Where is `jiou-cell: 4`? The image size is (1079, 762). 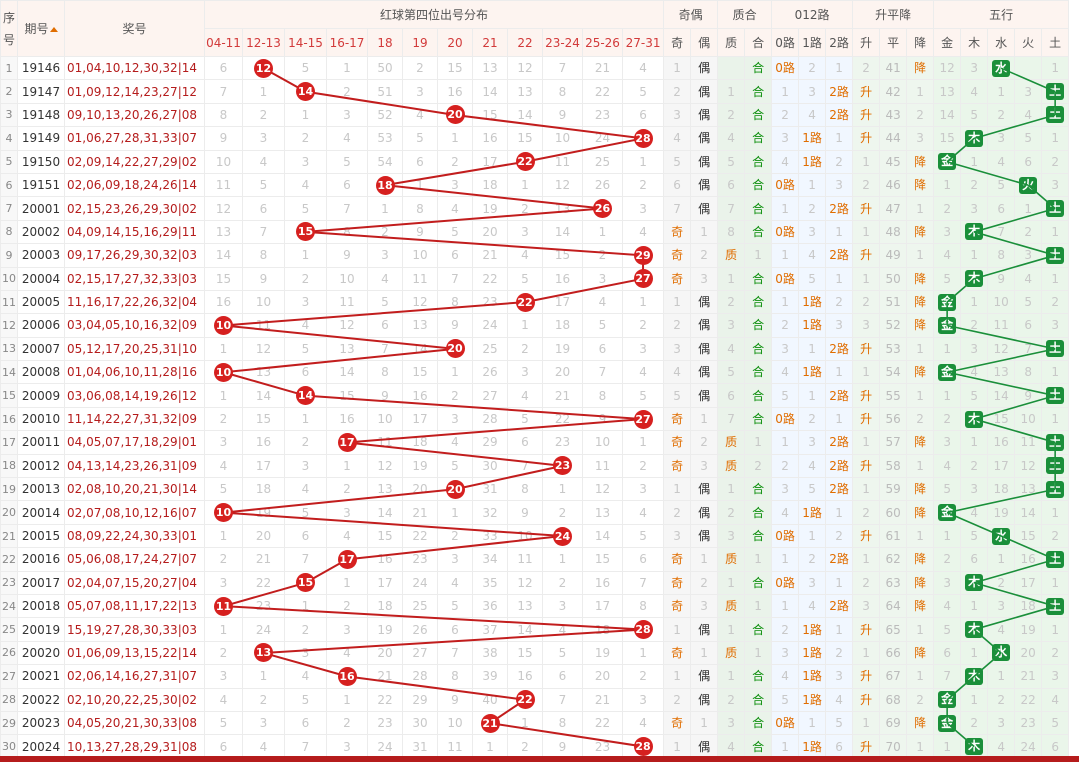
jiou-cell: 4 is located at coordinates (677, 138).